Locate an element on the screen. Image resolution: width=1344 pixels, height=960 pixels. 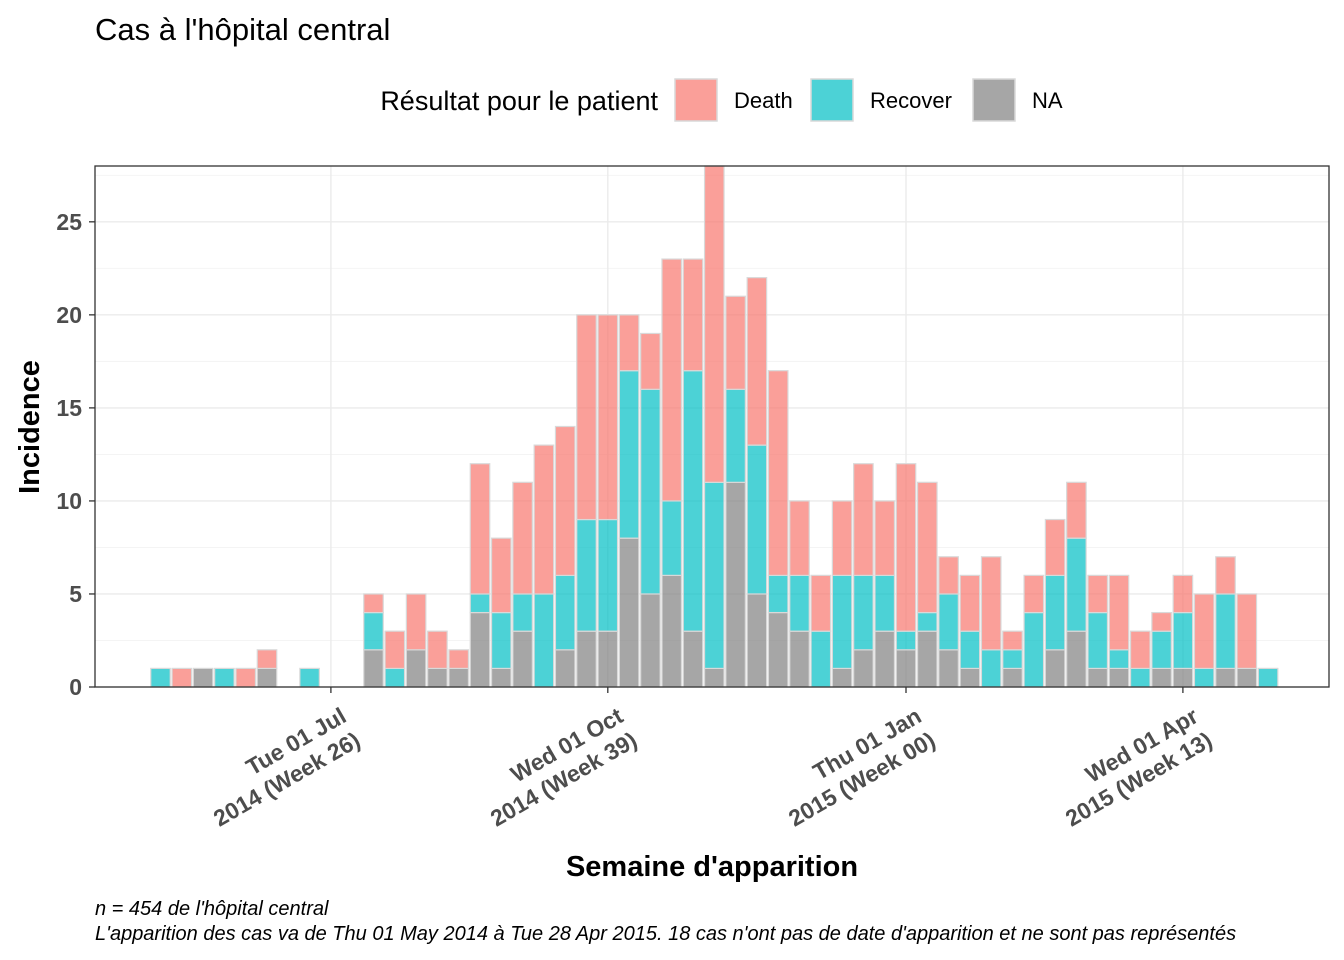
y-tick-label: 25 is located at coordinates (69, 222).